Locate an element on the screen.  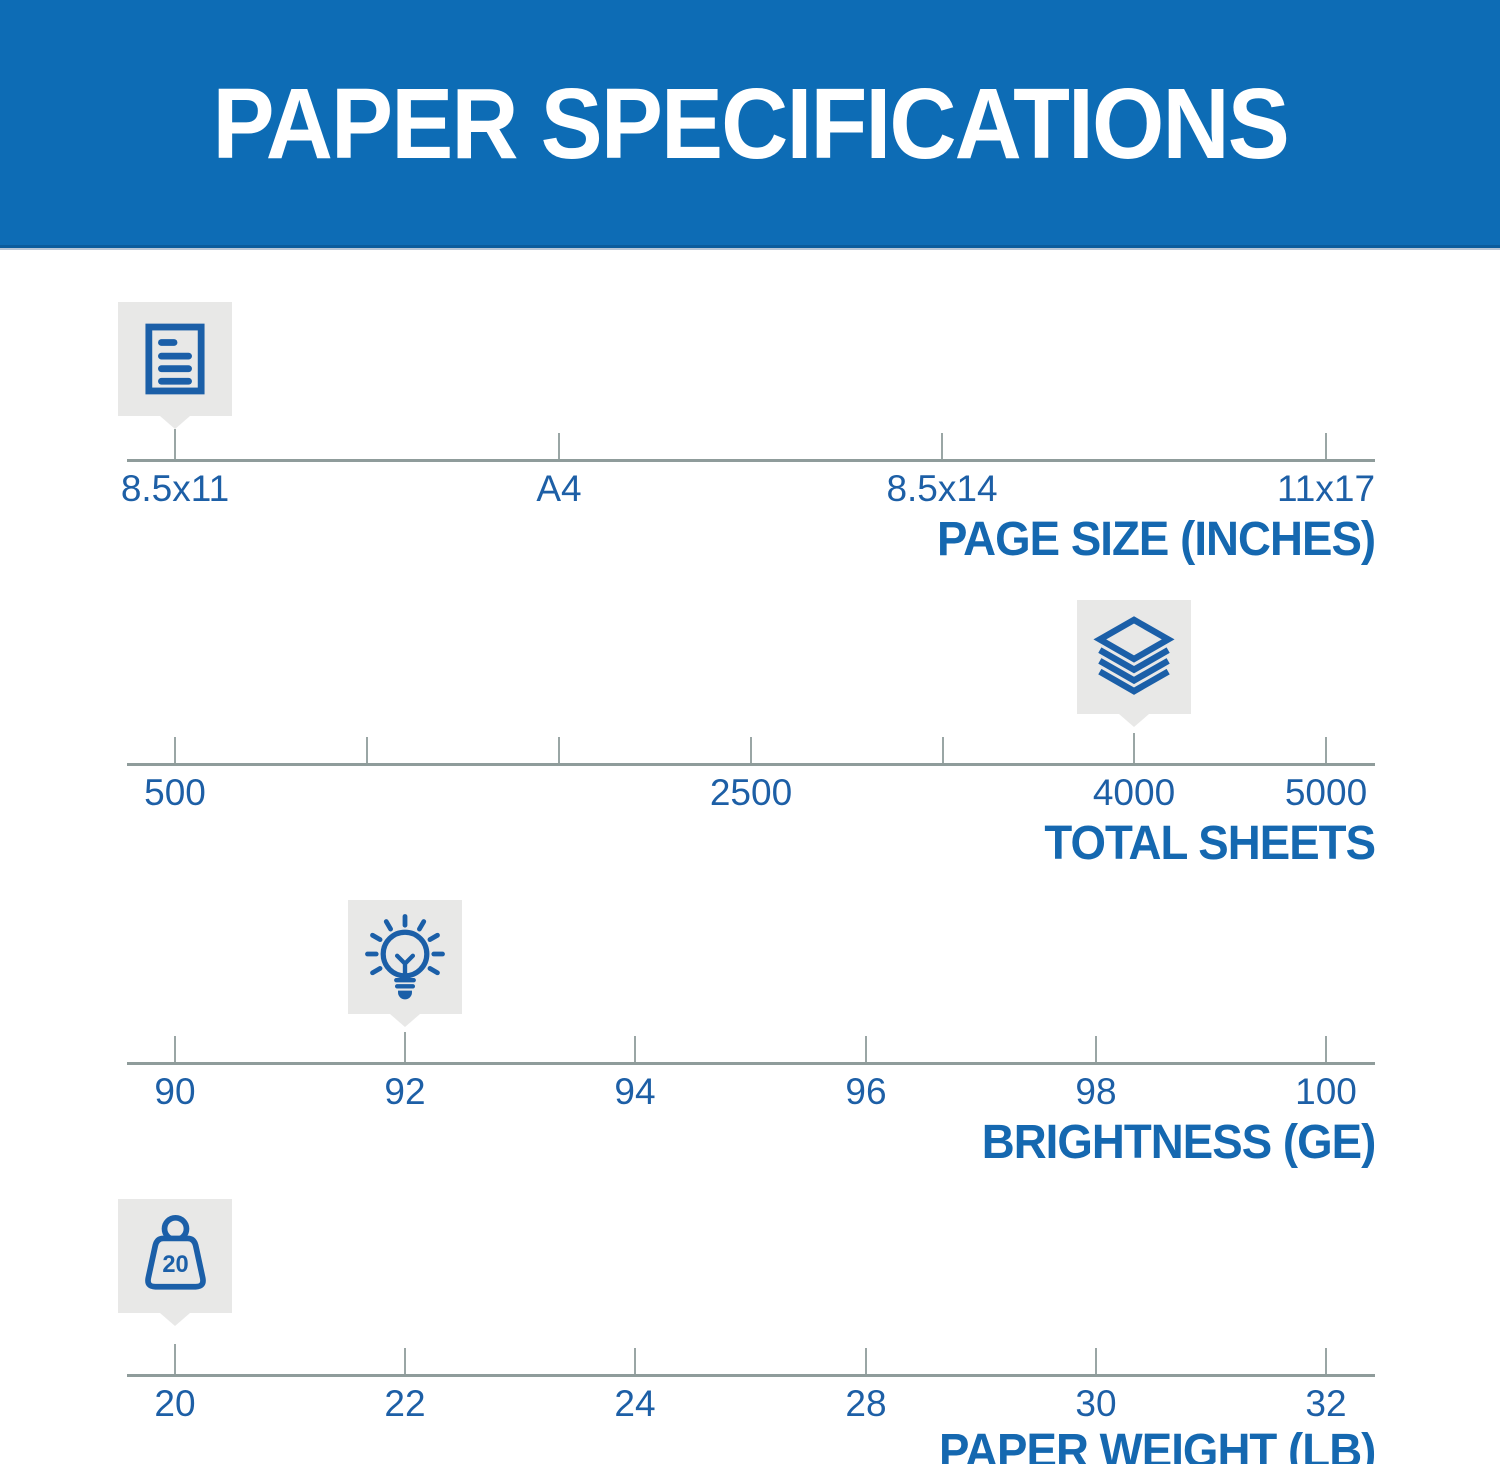
weight-icon: 20 is located at coordinates (175, 1252).